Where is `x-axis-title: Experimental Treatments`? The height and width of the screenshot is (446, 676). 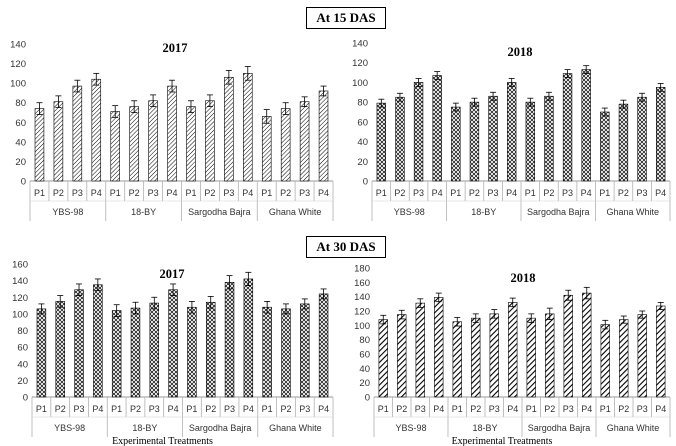
x-axis-title: Experimental Treatments is located at coordinates (502, 441).